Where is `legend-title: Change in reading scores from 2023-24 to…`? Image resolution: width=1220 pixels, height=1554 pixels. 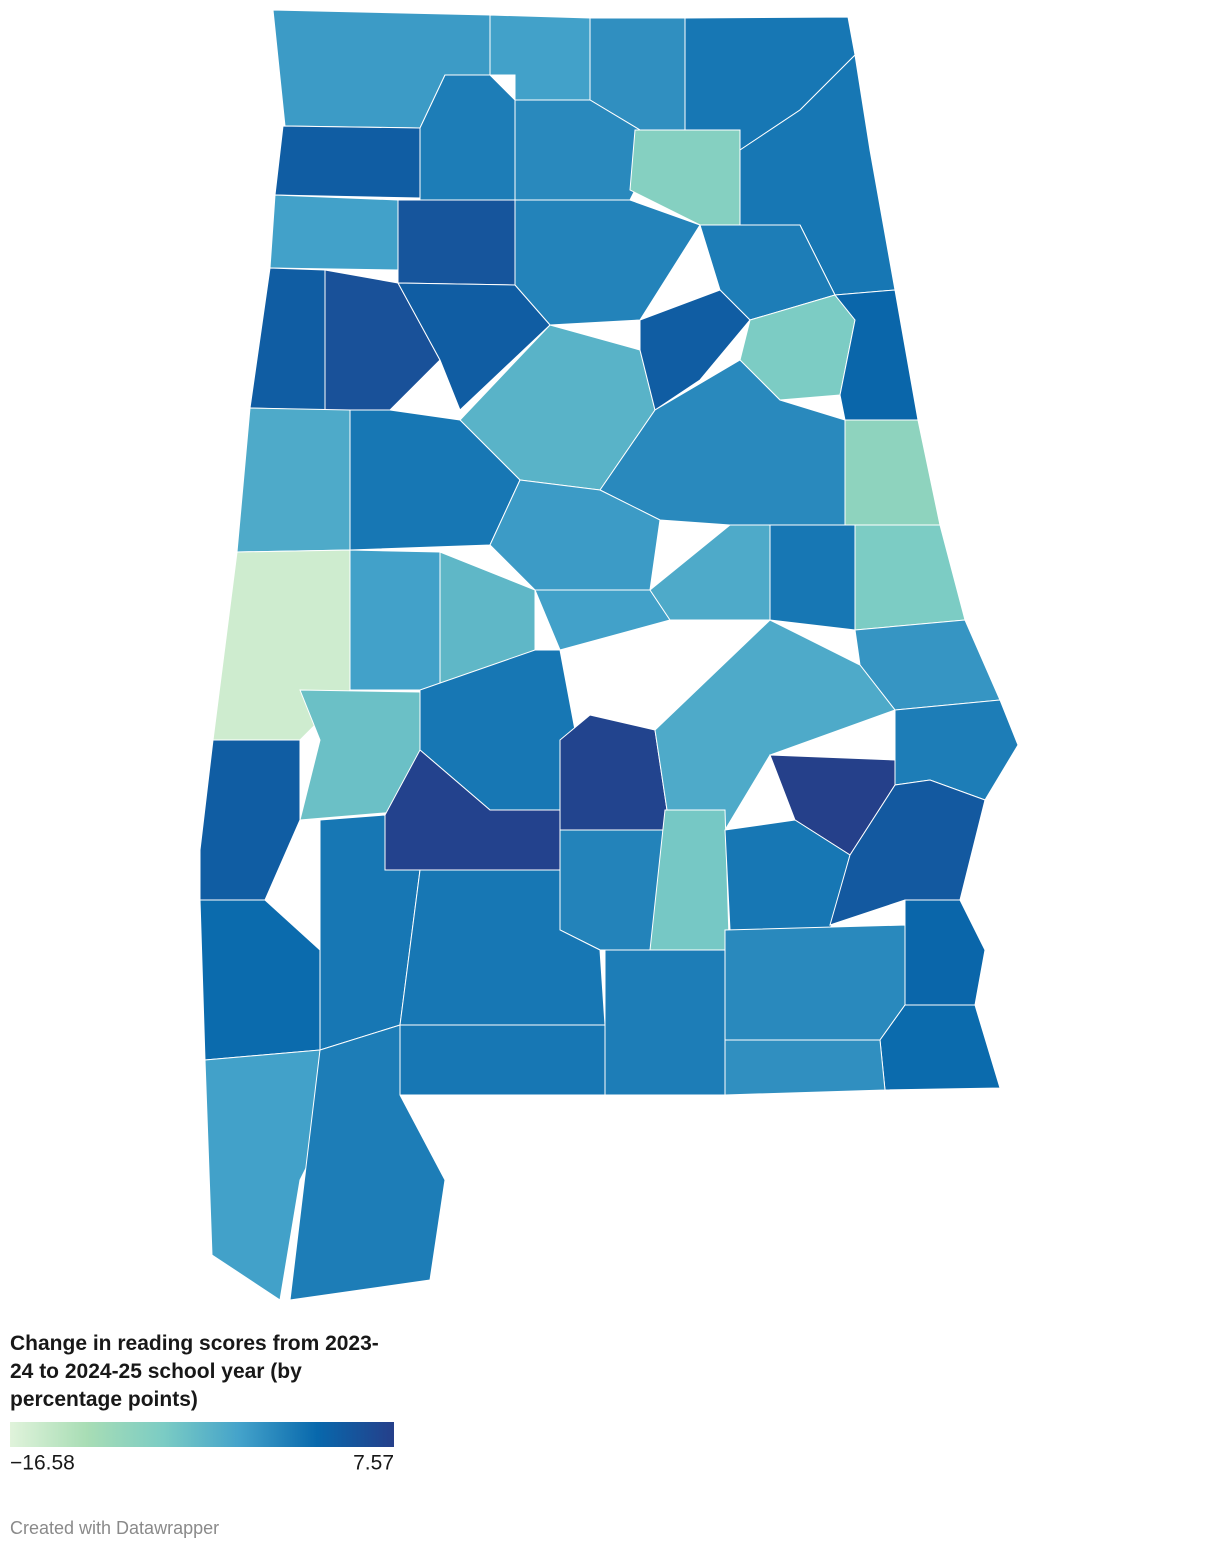 legend-title: Change in reading scores from 2023-24 to… is located at coordinates (194, 1371).